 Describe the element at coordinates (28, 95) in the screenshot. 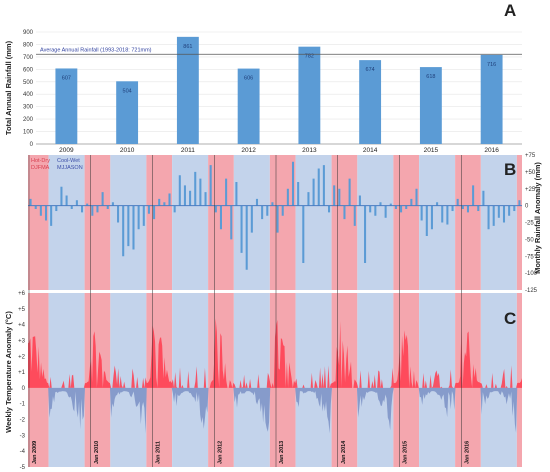

I see `panel-a-y-tick-label: 400` at that location.